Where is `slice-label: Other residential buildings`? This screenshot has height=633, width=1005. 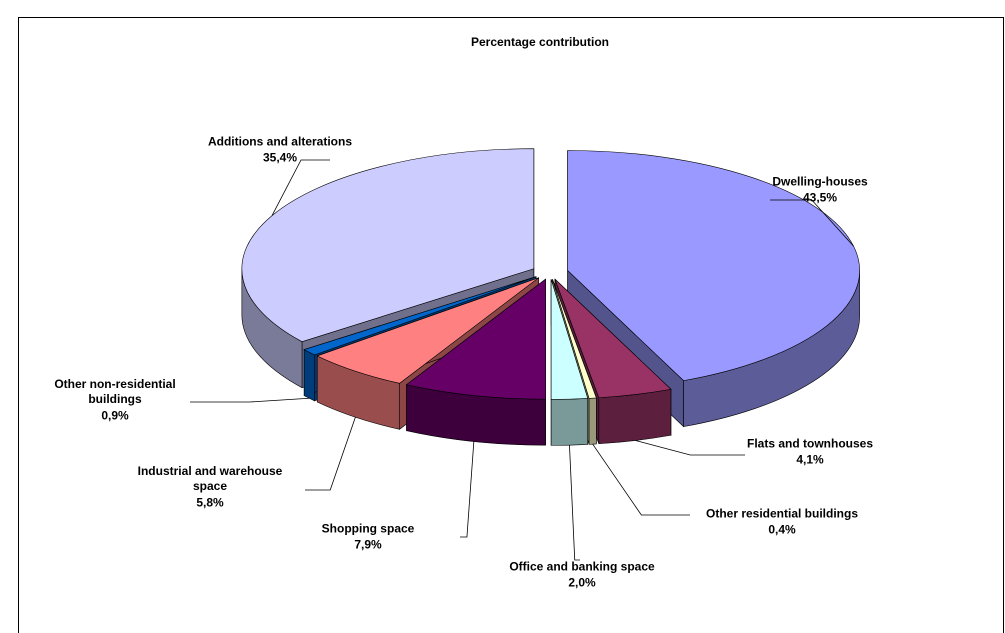 slice-label: Other residential buildings is located at coordinates (782, 513).